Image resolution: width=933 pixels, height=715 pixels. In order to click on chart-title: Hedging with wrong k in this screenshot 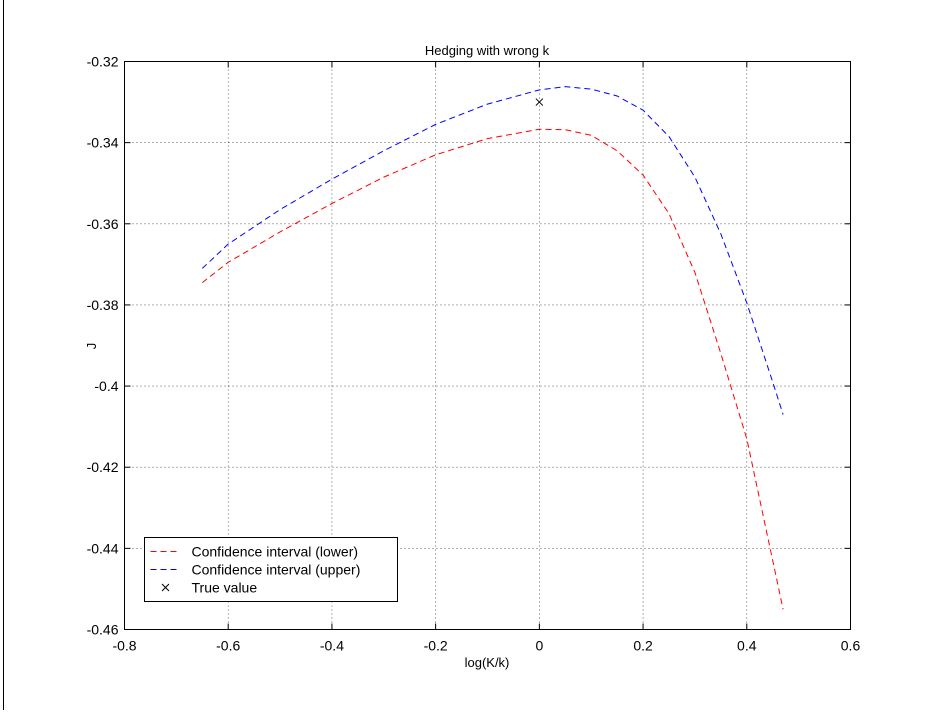, I will do `click(487, 50)`.